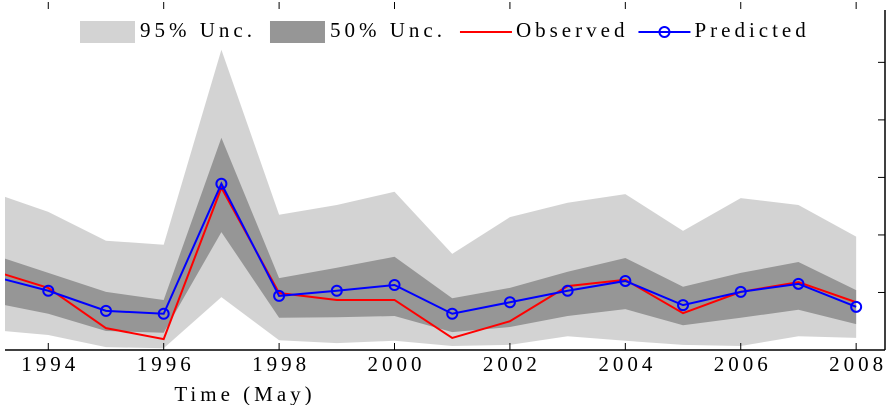  I want to click on x-tick-label: 2006, so click(743, 364).